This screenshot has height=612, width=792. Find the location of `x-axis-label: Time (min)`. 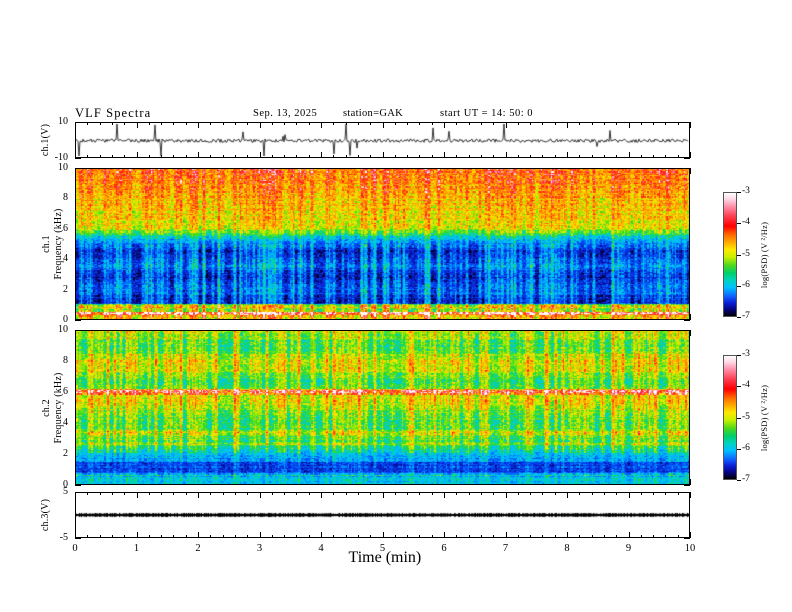

x-axis-label: Time (min) is located at coordinates (385, 557).